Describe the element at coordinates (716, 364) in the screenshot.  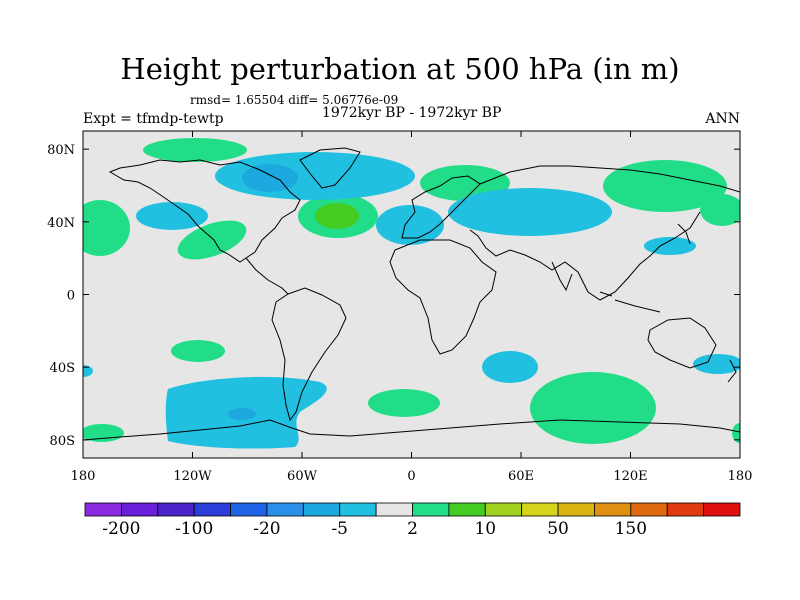
I see `anomaly-negative-tasman` at that location.